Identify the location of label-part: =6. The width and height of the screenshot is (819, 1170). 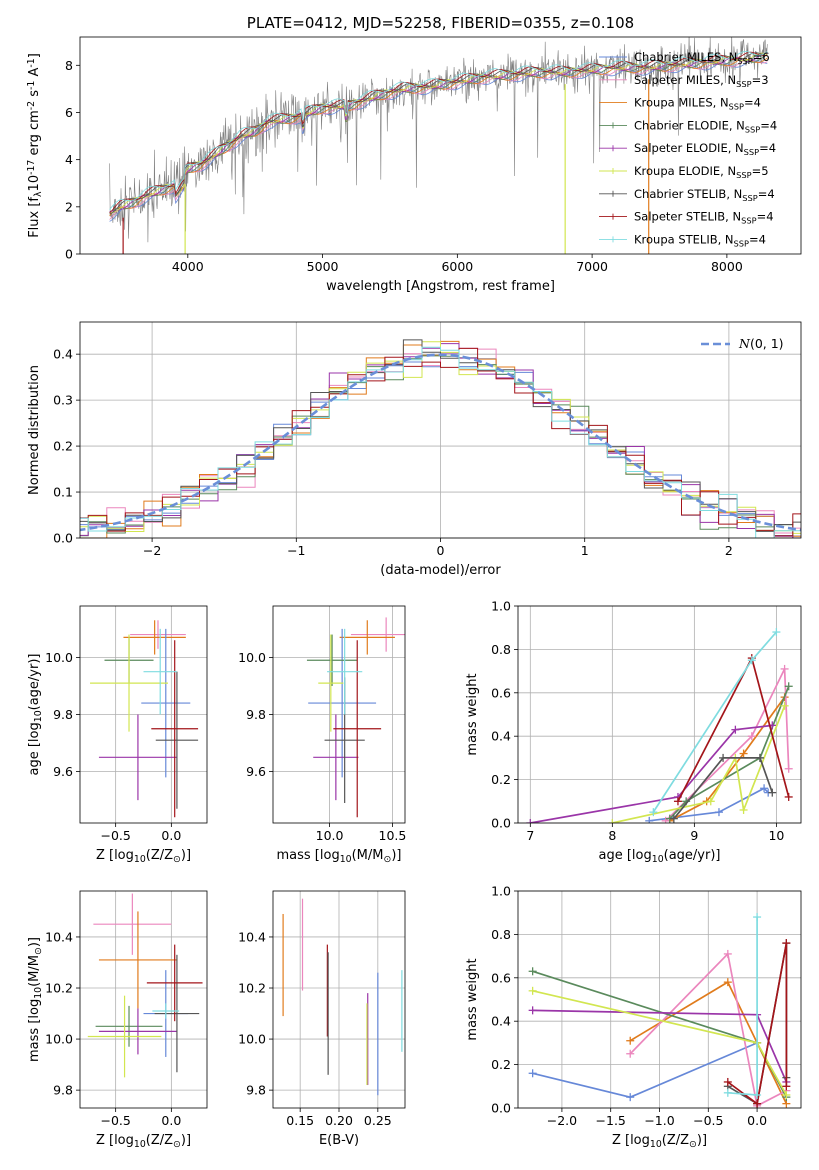
(761, 57).